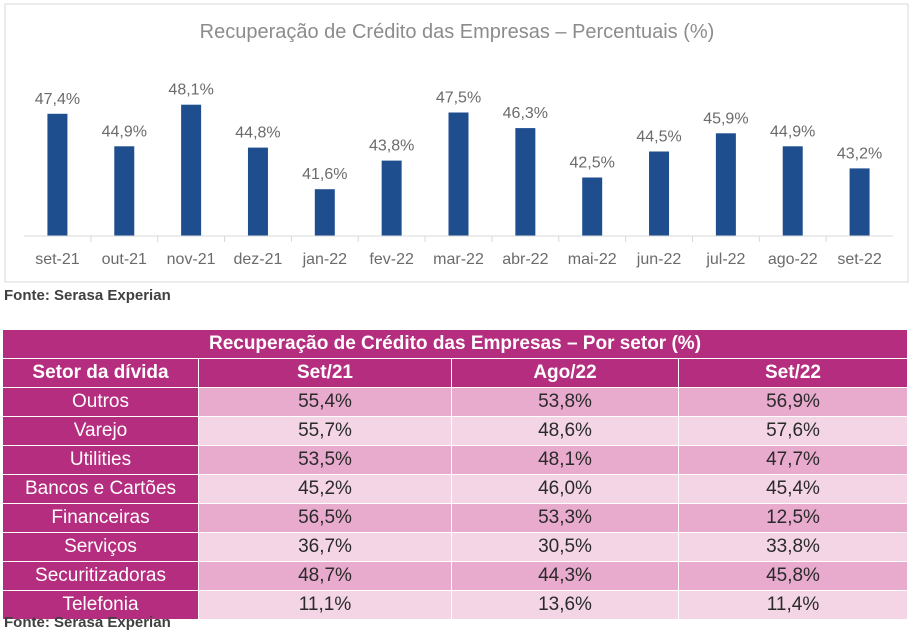 The width and height of the screenshot is (913, 634). What do you see at coordinates (100, 576) in the screenshot?
I see `sector-name-cell: Securitizadoras` at bounding box center [100, 576].